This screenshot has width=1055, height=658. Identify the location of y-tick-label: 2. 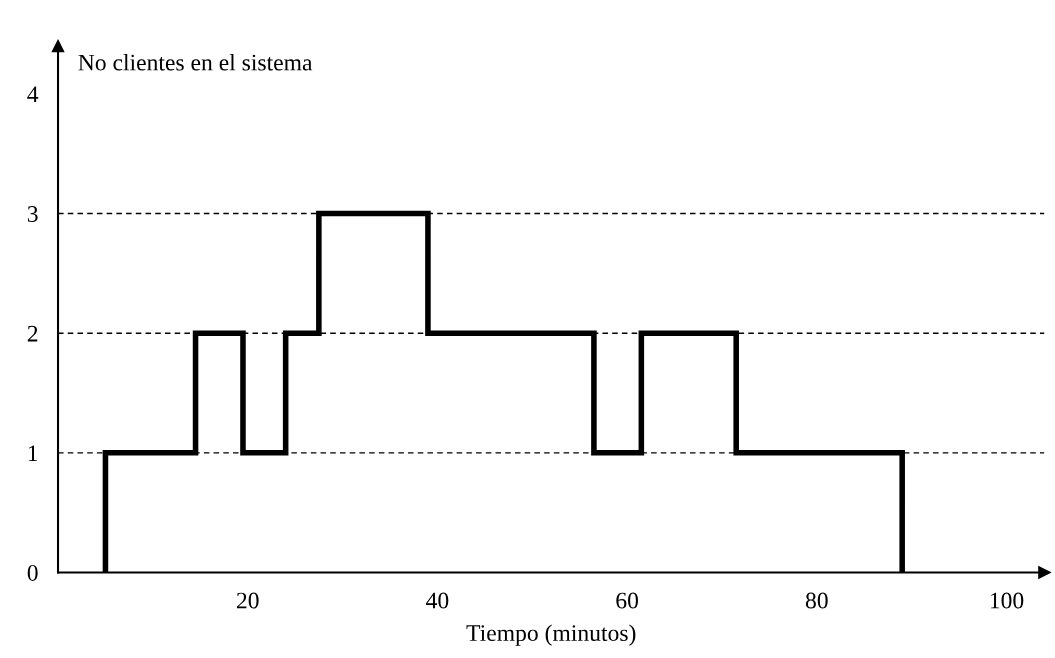
(32, 333).